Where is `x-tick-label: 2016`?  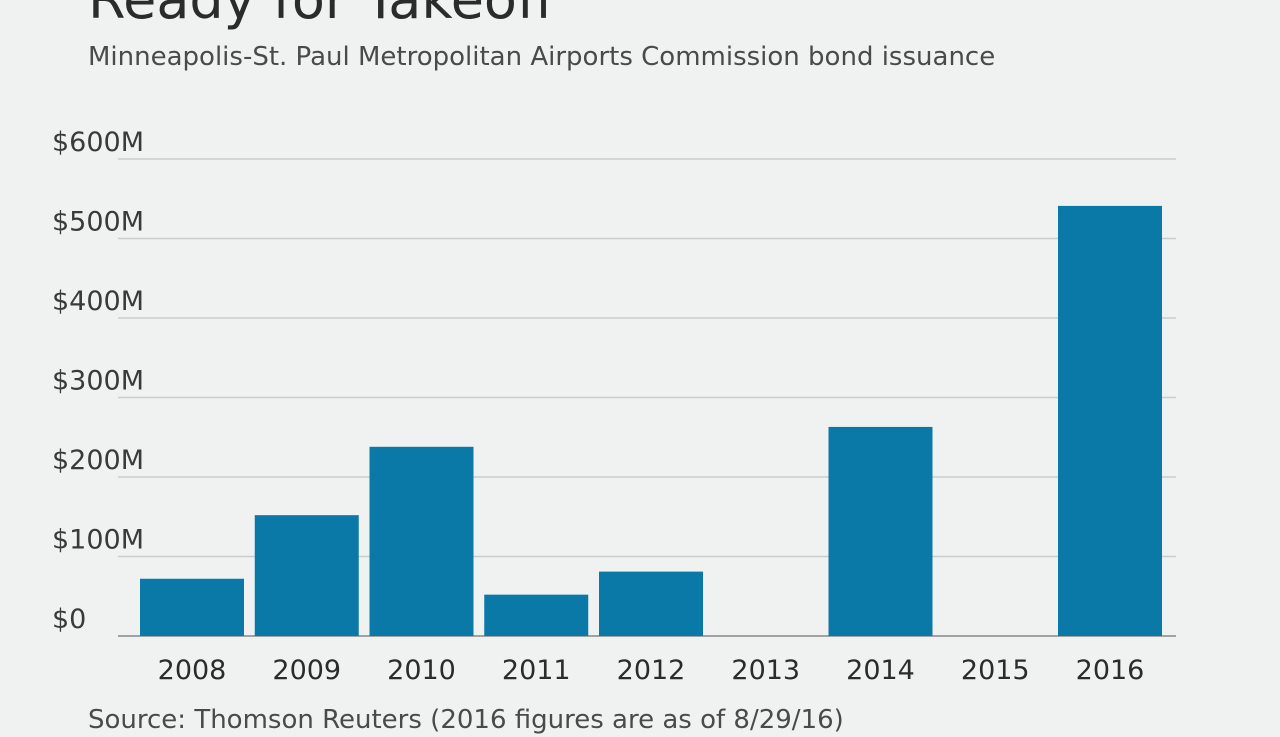
x-tick-label: 2016 is located at coordinates (1110, 670).